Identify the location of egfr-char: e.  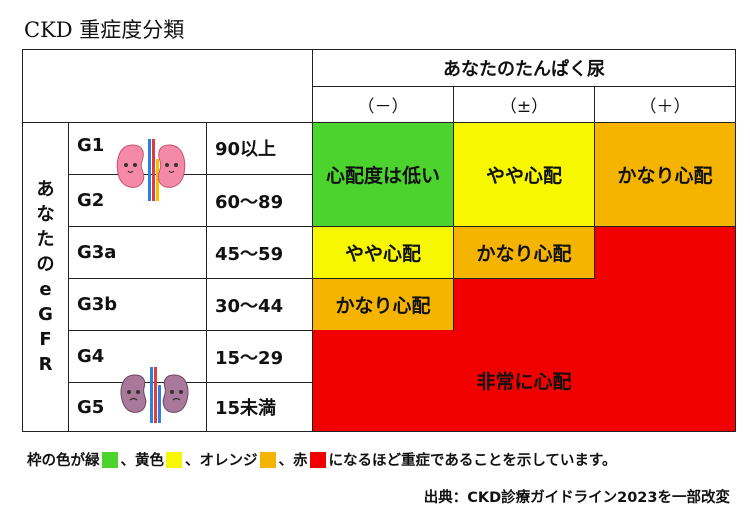
(45, 289).